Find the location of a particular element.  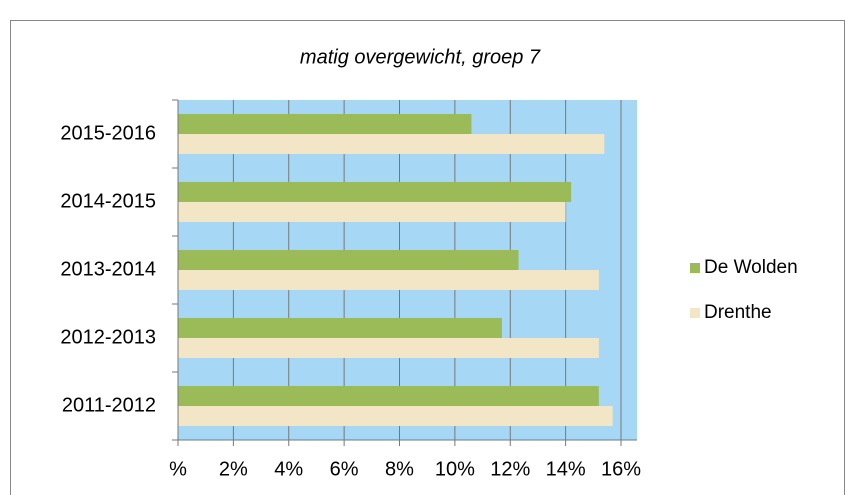

x-tick-label: 14% is located at coordinates (566, 469).